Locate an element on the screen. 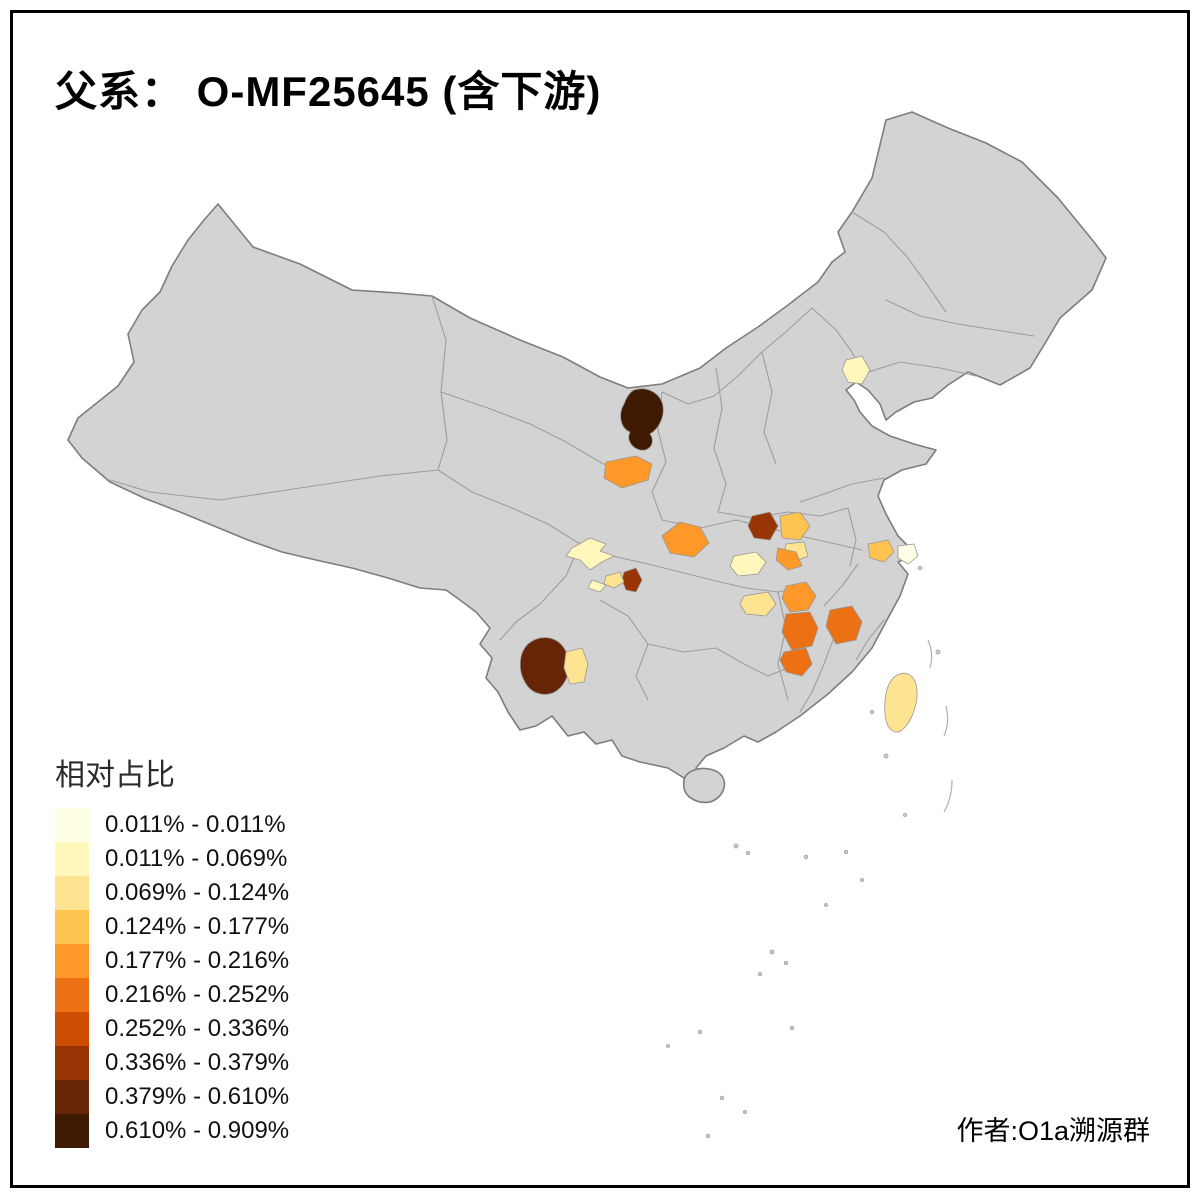  legend-row: 0.336% - 0.379% is located at coordinates (172, 1063).